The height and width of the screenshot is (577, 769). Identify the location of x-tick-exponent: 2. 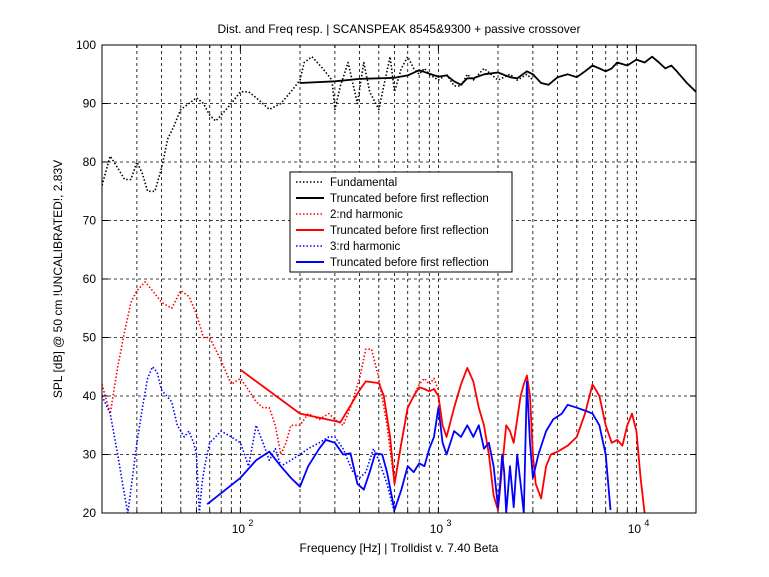
(250, 523).